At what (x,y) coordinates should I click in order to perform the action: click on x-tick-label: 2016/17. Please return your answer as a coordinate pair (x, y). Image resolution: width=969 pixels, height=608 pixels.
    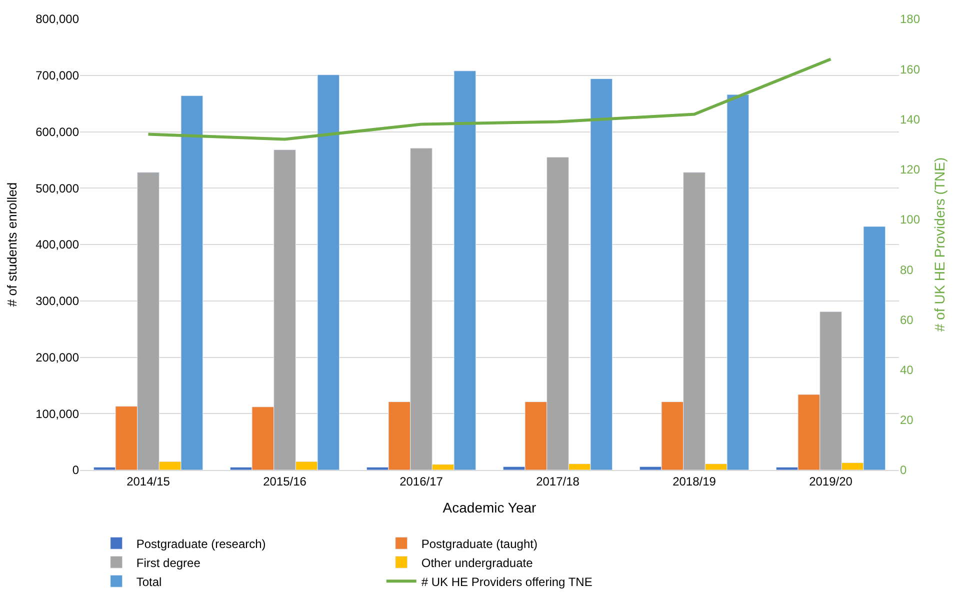
    Looking at the image, I should click on (422, 481).